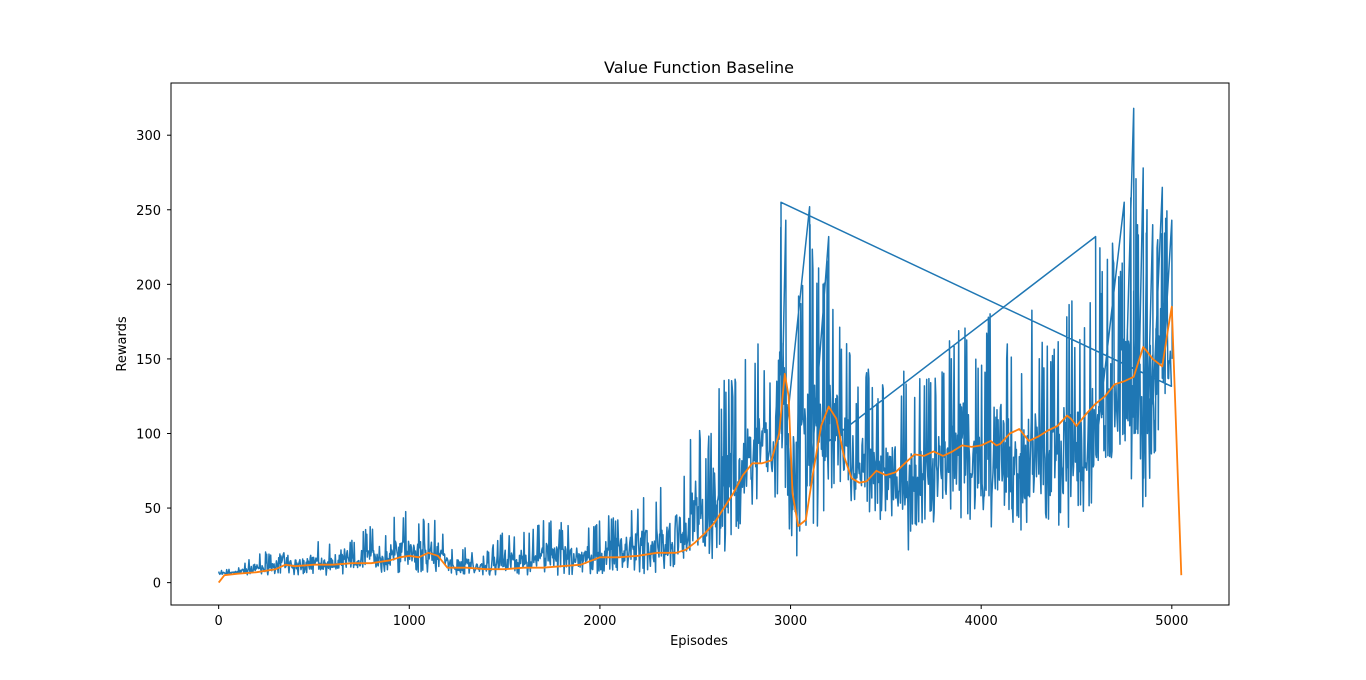 The image size is (1366, 680). I want to click on y-tick-label: 0, so click(157, 584).